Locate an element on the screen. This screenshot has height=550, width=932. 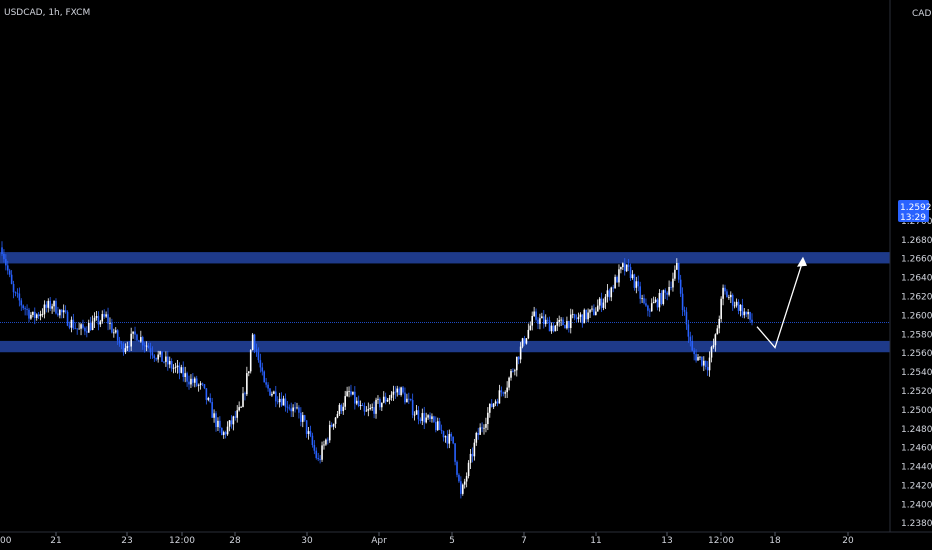
y-tick-label: 1.25400 is located at coordinates (916, 373).